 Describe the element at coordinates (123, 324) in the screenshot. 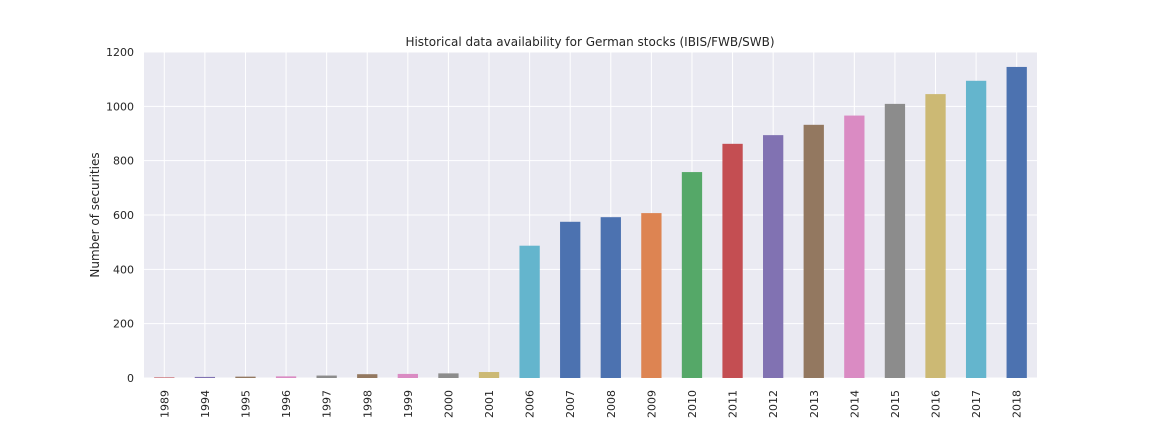

I see `y-tick-label: 200` at that location.